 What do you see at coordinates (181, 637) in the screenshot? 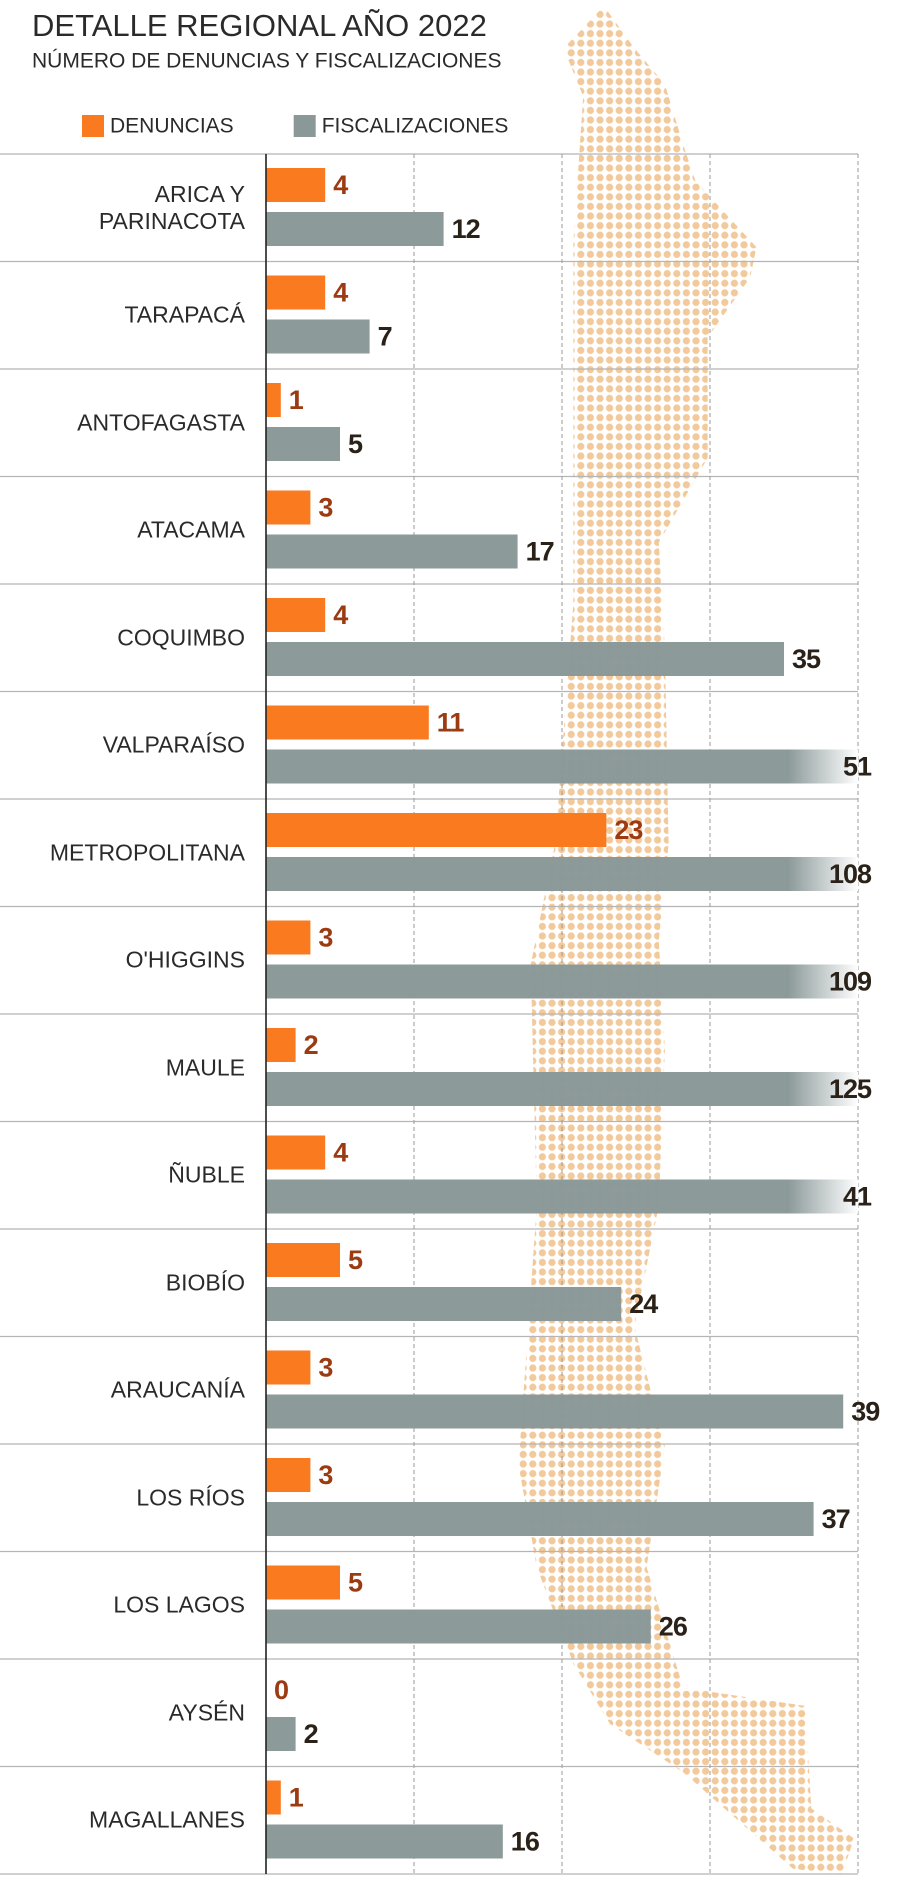
I see `category-label: COQUIMBO` at bounding box center [181, 637].